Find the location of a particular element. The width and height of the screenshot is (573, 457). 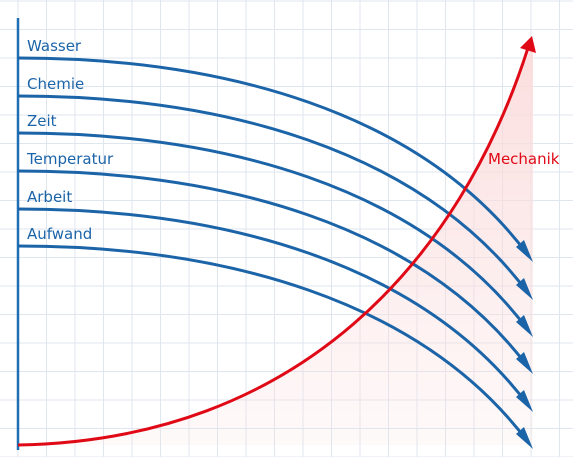

arrowhead-chemie is located at coordinates (524, 289).